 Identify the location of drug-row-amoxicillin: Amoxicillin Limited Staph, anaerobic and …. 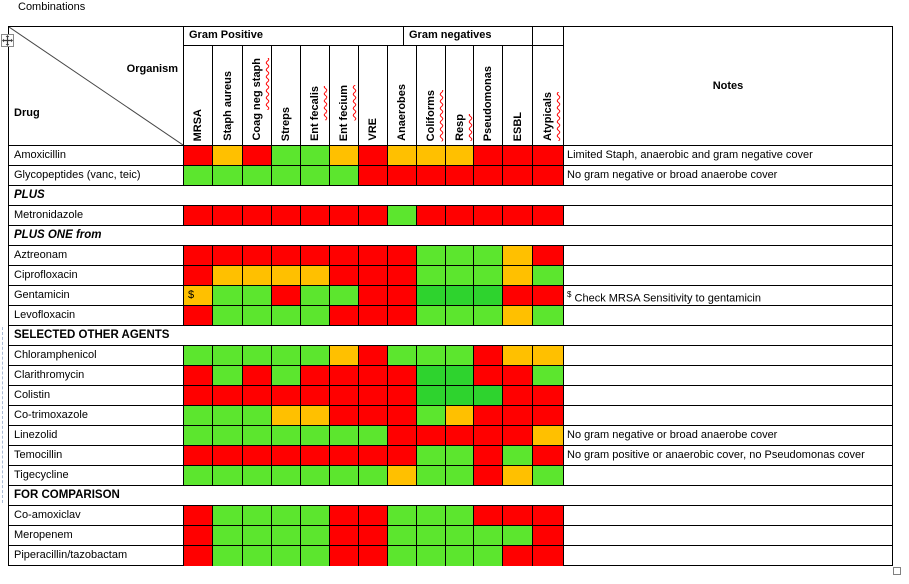
(450, 156).